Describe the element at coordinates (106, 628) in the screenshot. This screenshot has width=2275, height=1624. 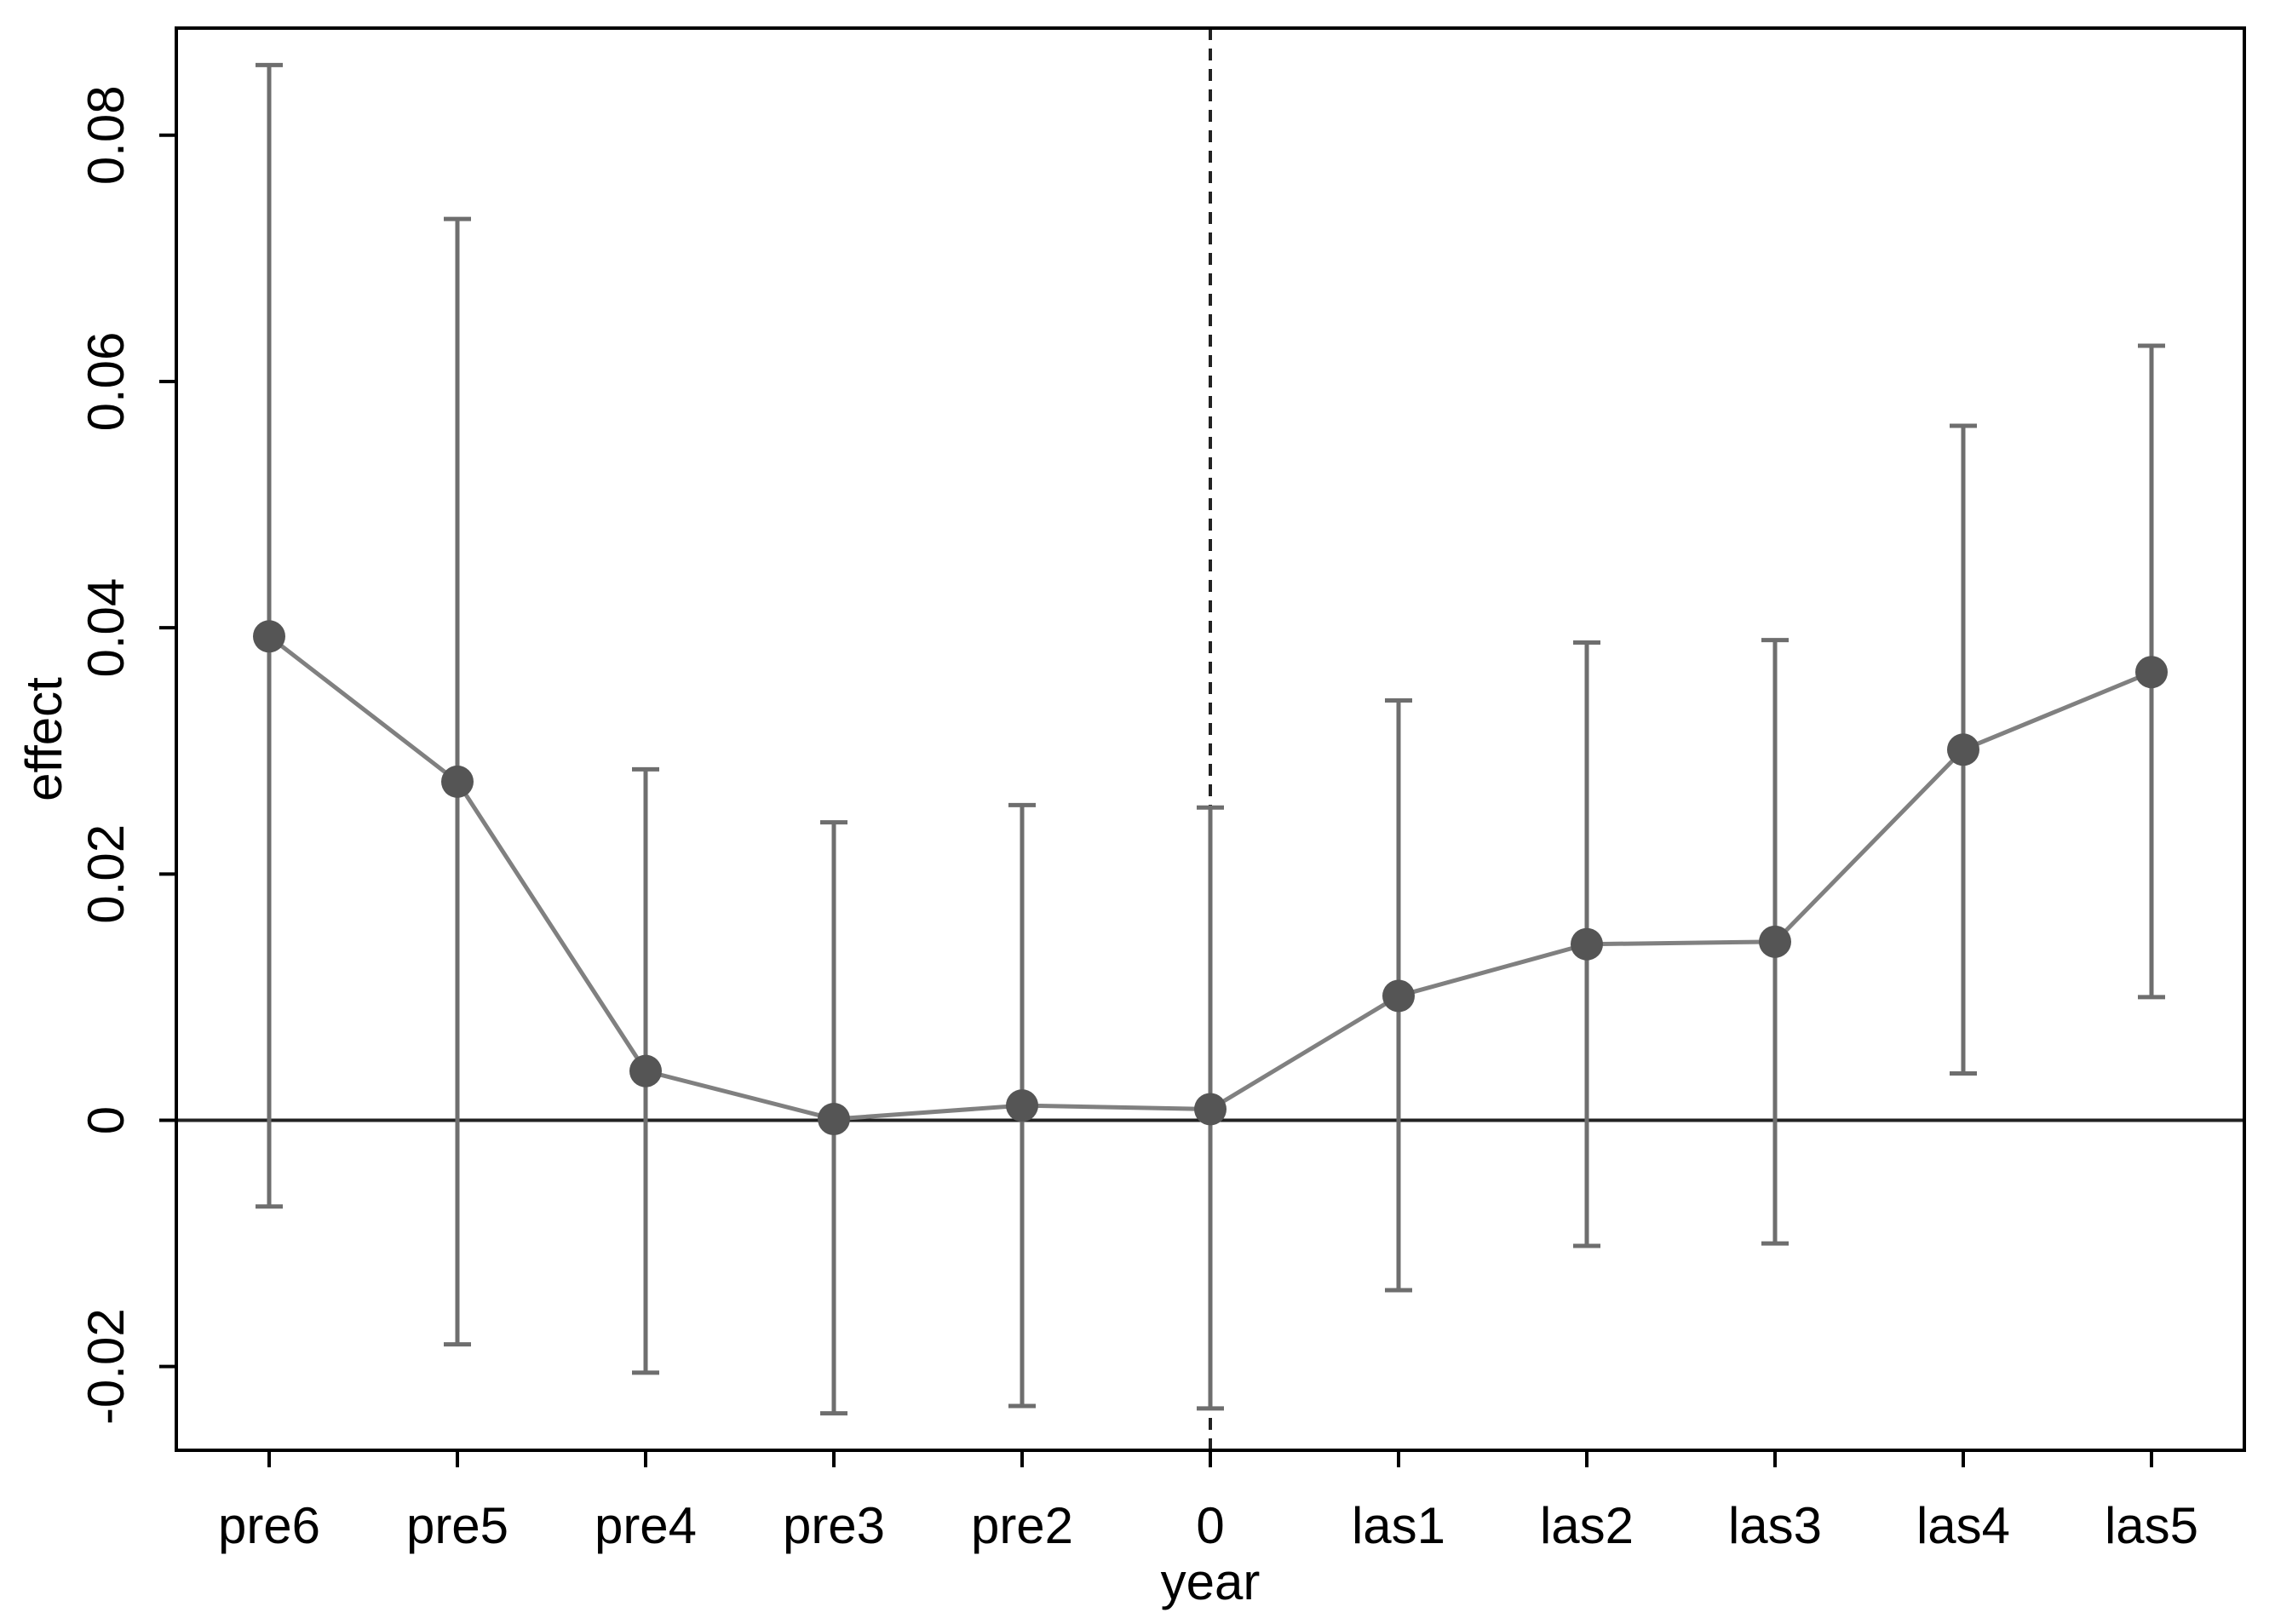
I see `y-tick-label: 0.04` at that location.